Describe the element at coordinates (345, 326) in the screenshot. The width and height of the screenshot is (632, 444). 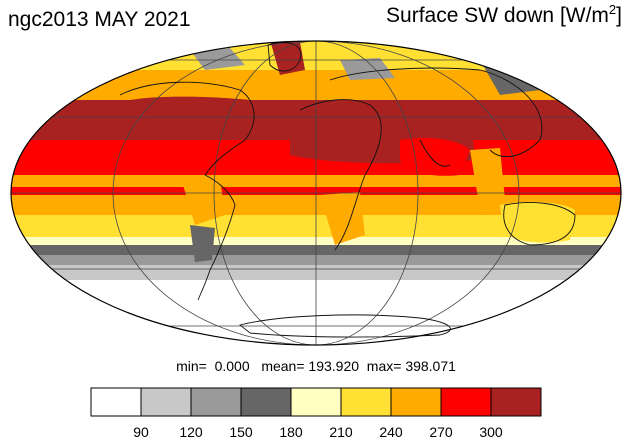
I see `antarctica-coast` at that location.